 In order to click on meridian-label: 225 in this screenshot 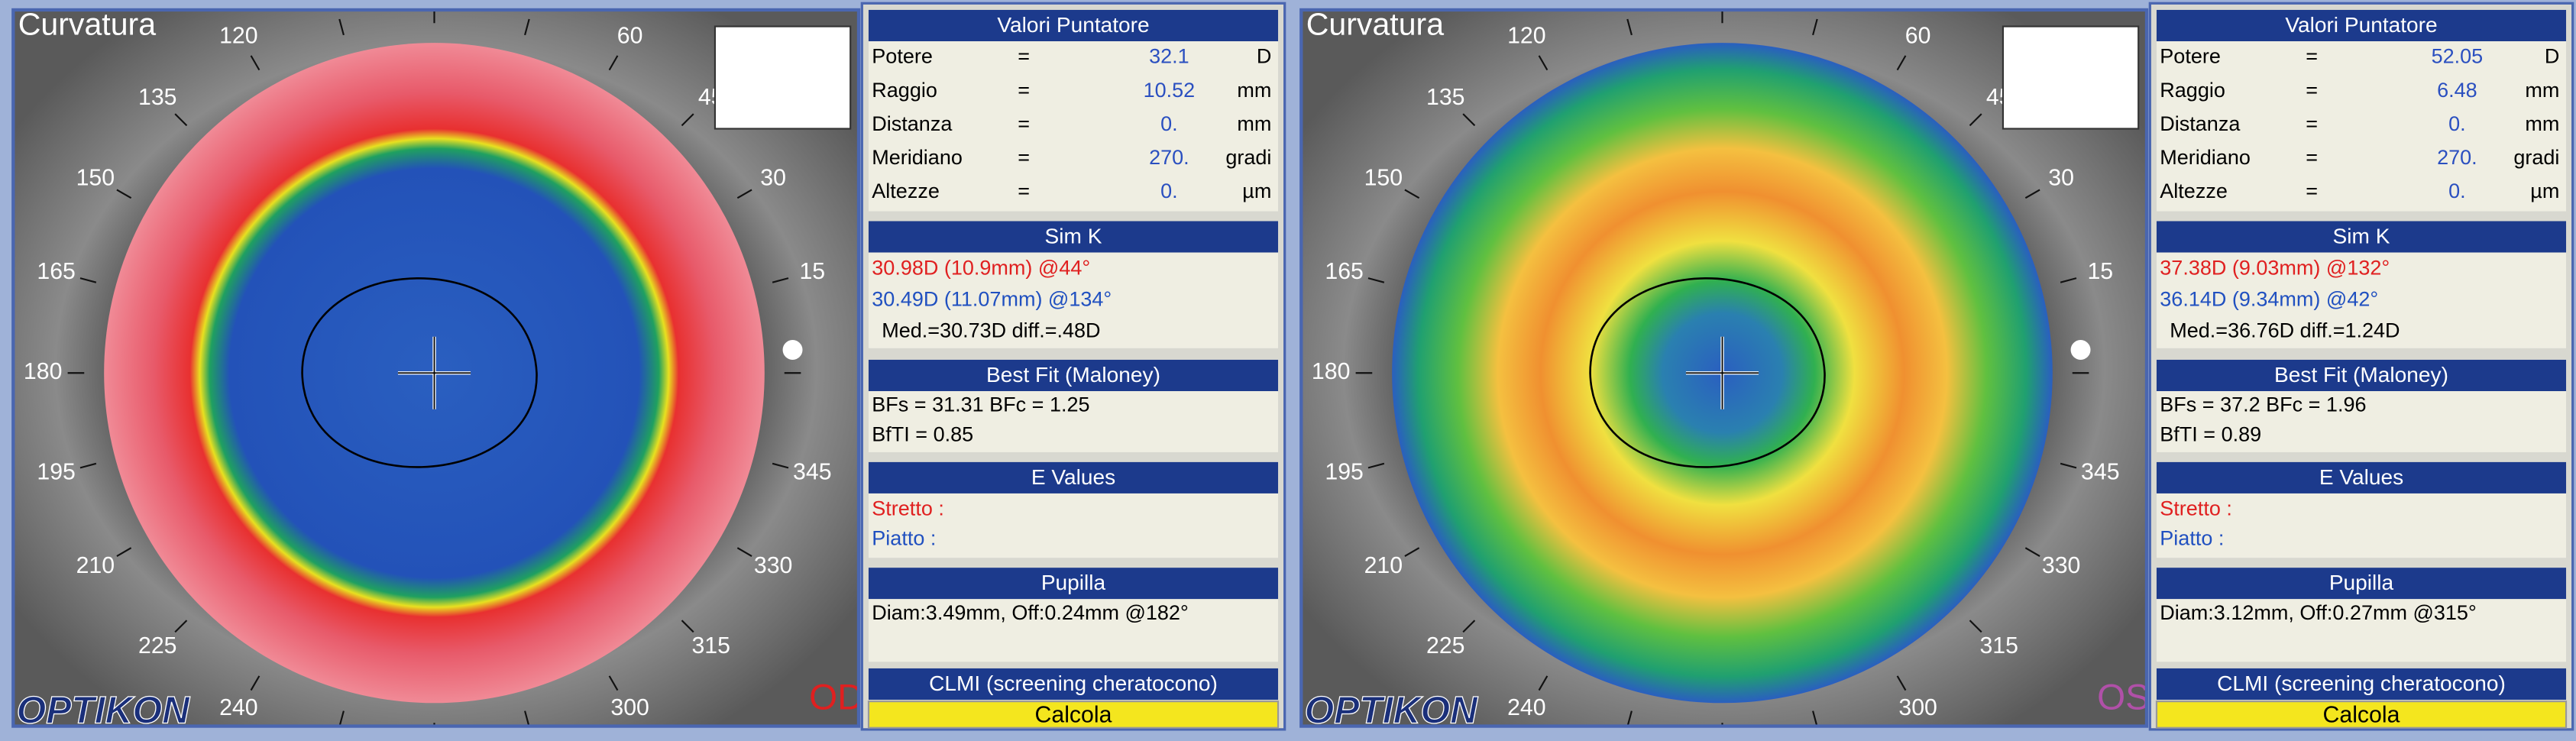, I will do `click(157, 645)`.